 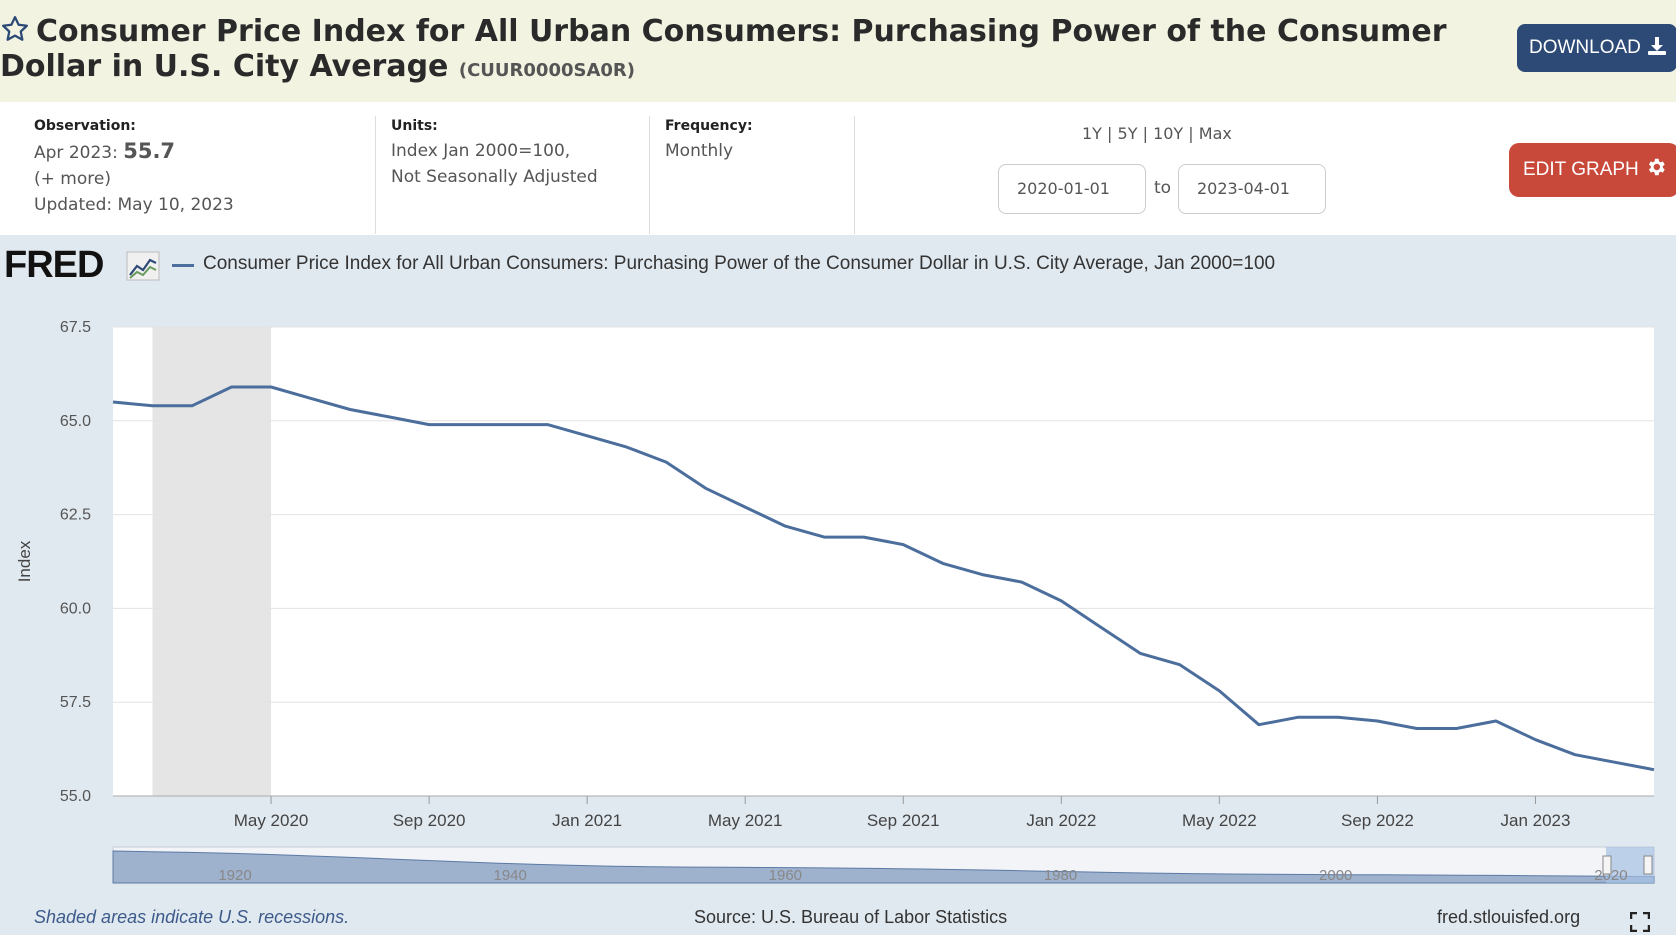 I want to click on y-tick-label: 62.5, so click(x=75, y=515).